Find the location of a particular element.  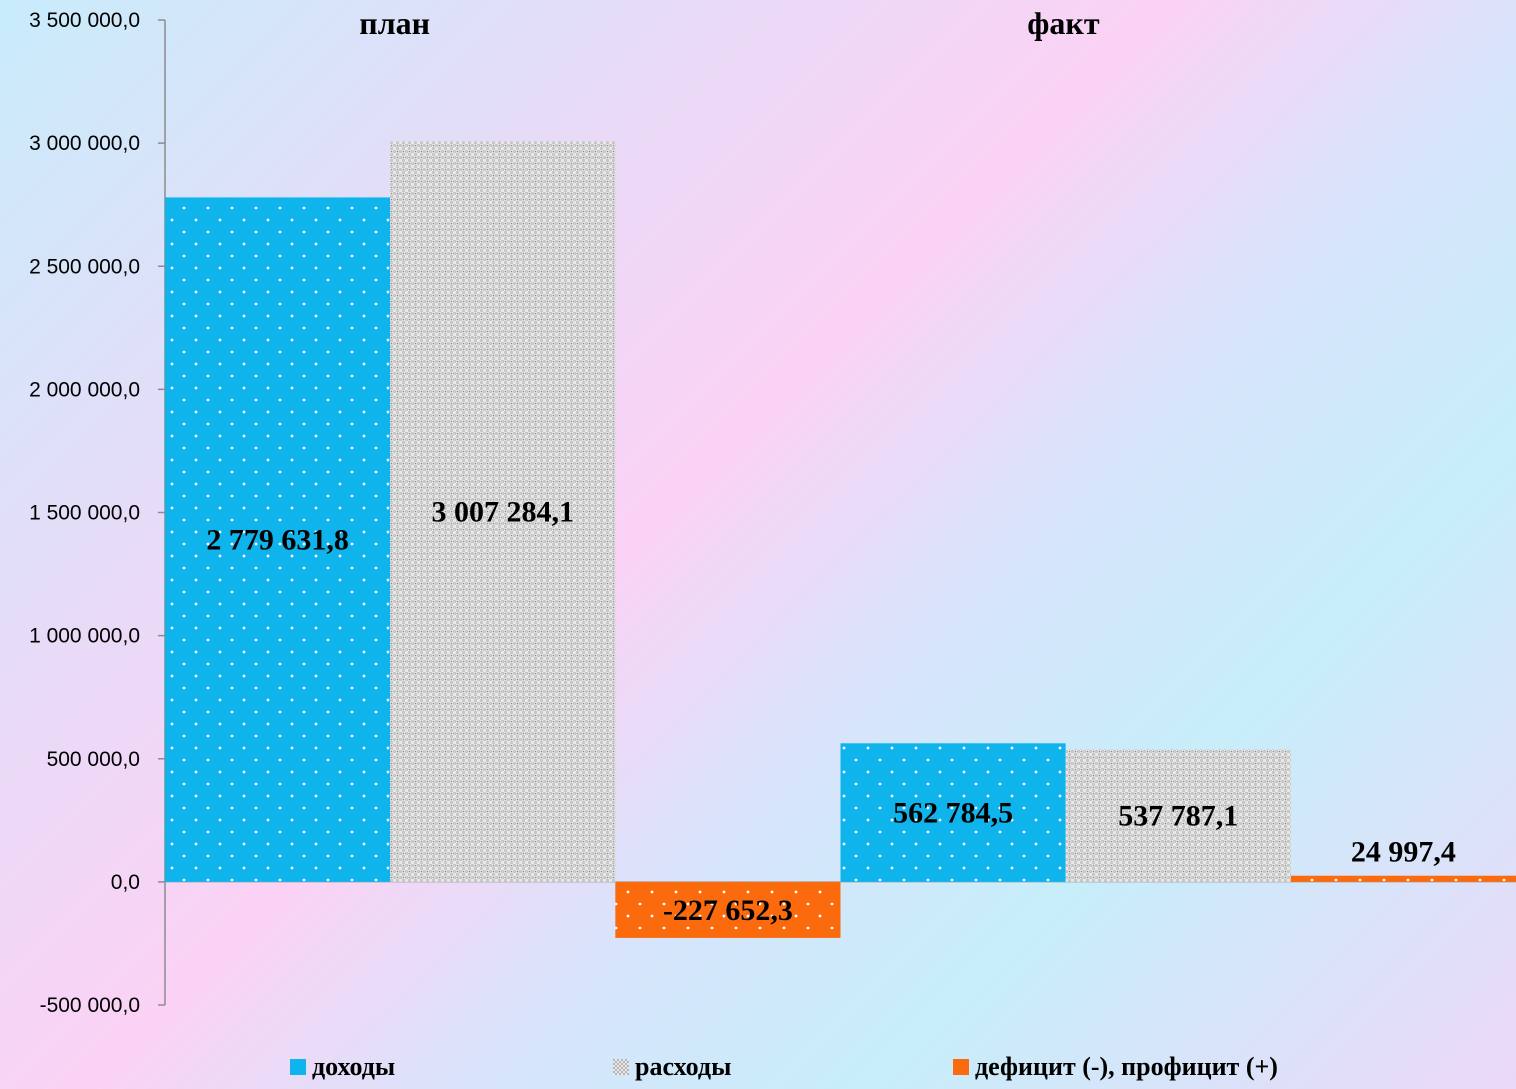

y-tick-label: 500 000,0 is located at coordinates (93, 759).